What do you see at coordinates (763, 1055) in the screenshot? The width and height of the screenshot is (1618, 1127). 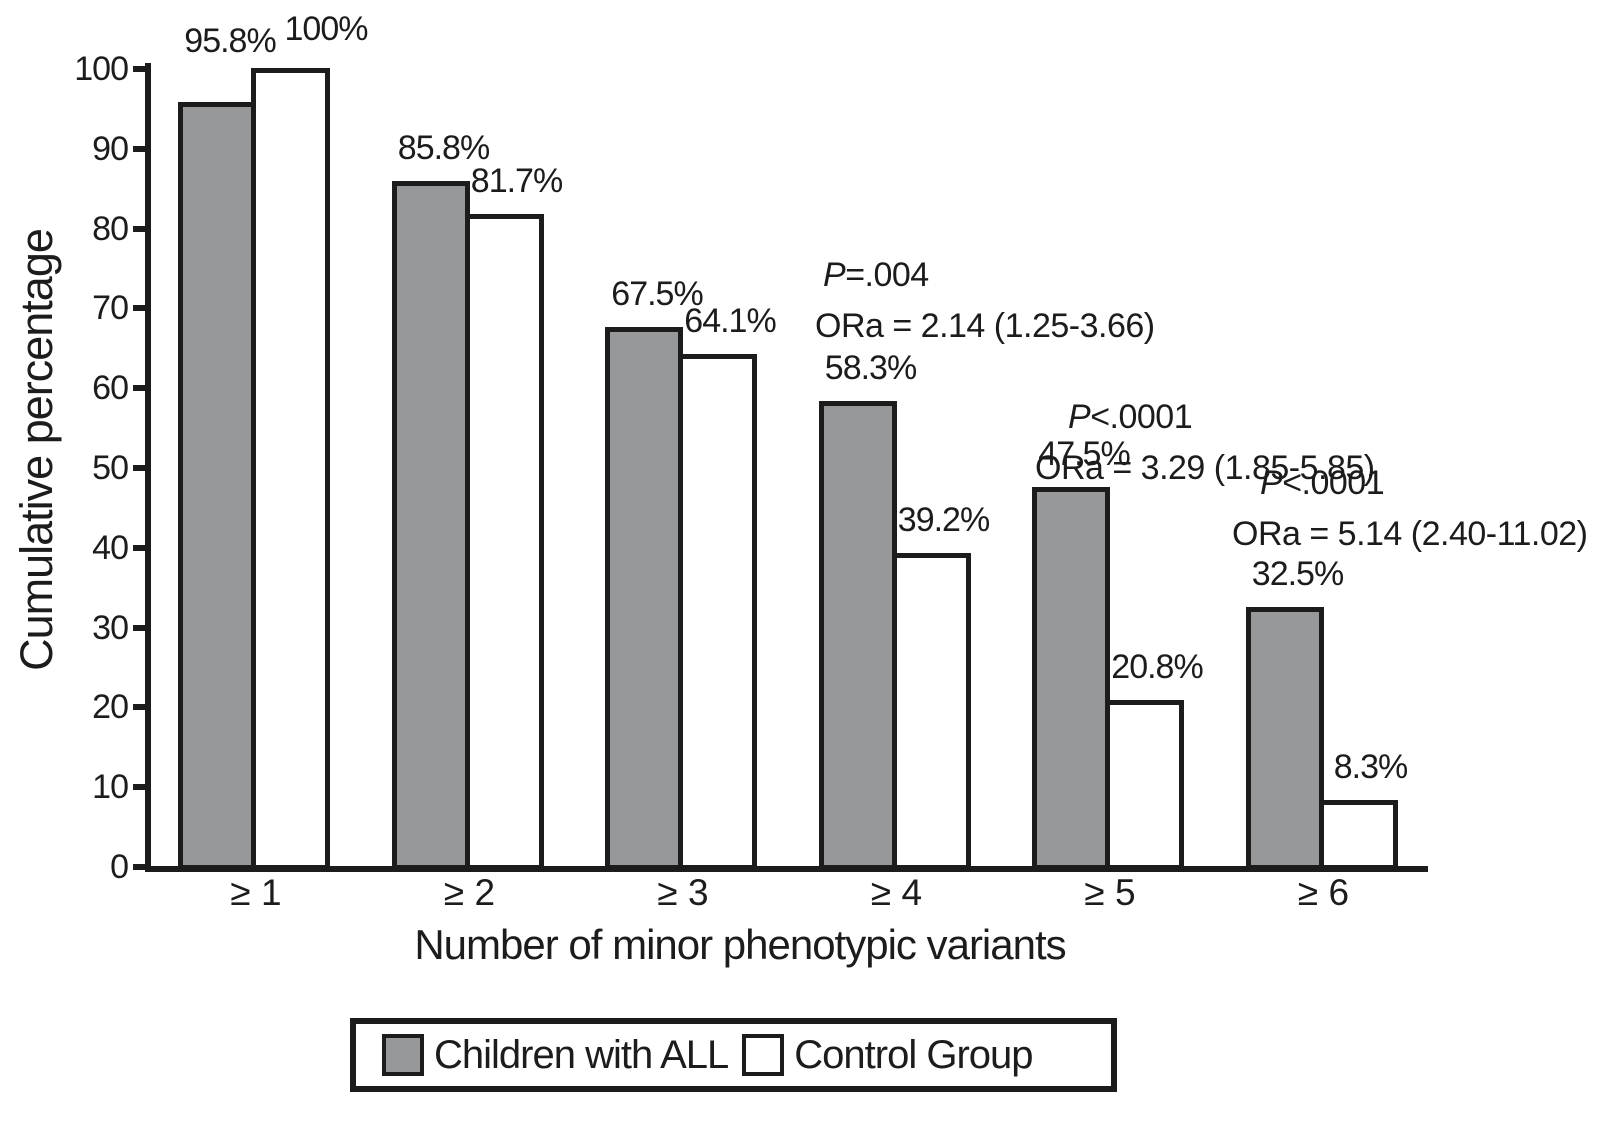 I see `legend-swatch-control-group` at bounding box center [763, 1055].